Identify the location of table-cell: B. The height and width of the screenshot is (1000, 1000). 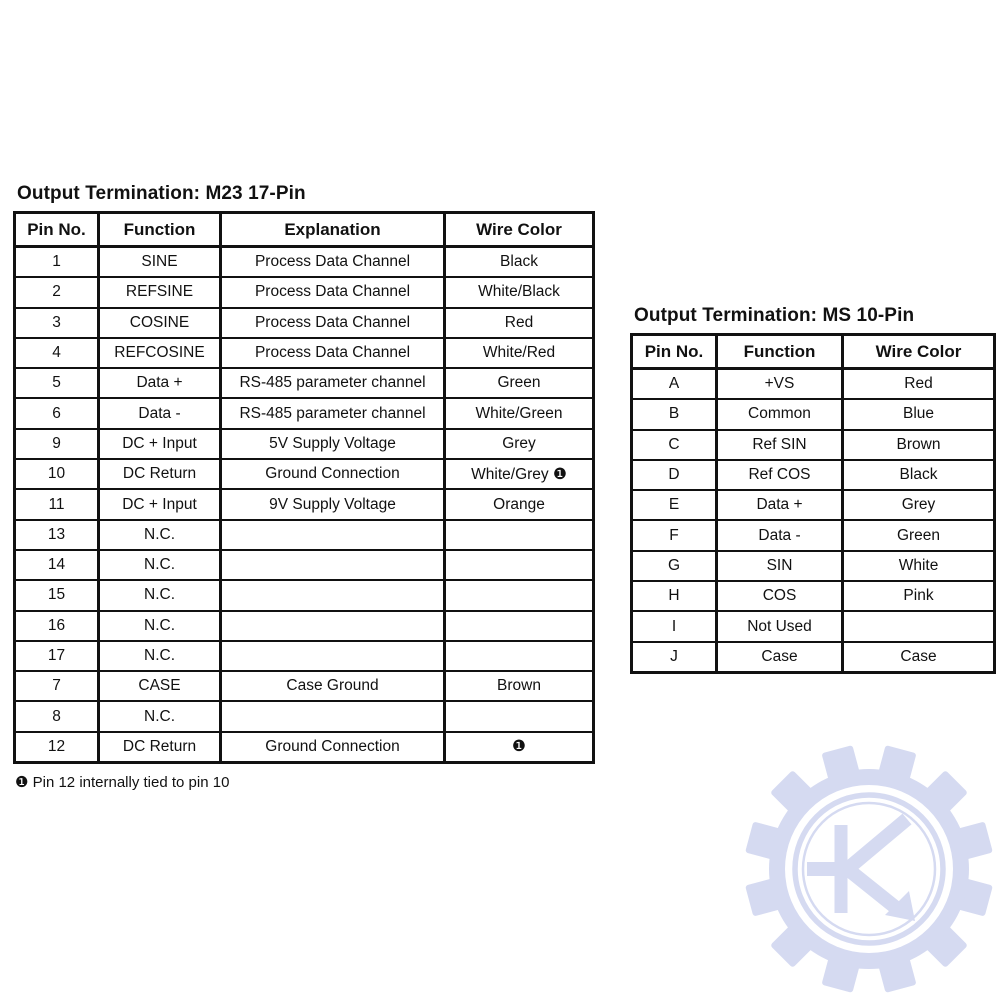
(674, 414).